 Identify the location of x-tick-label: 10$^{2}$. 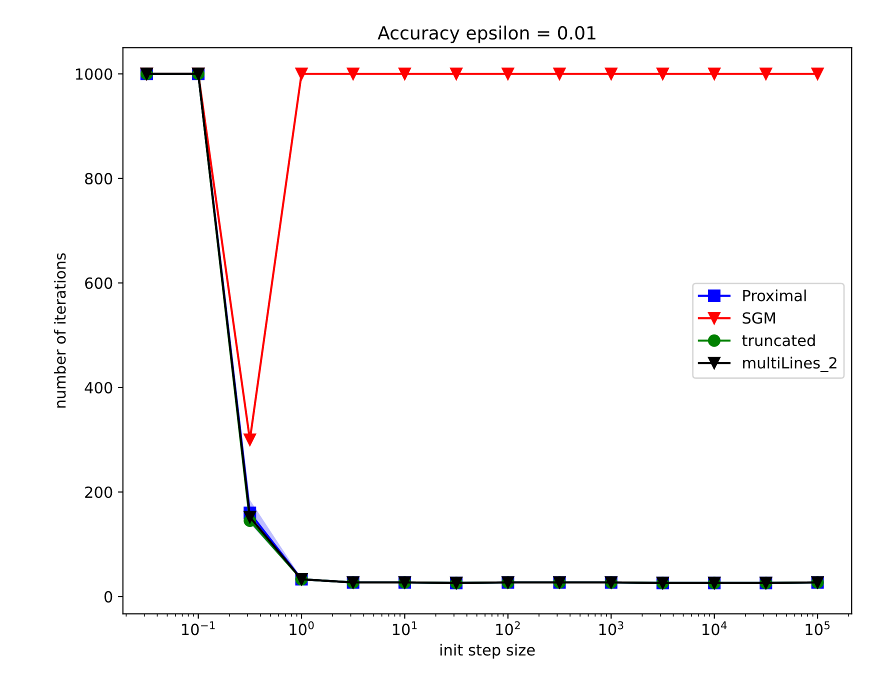
(508, 628).